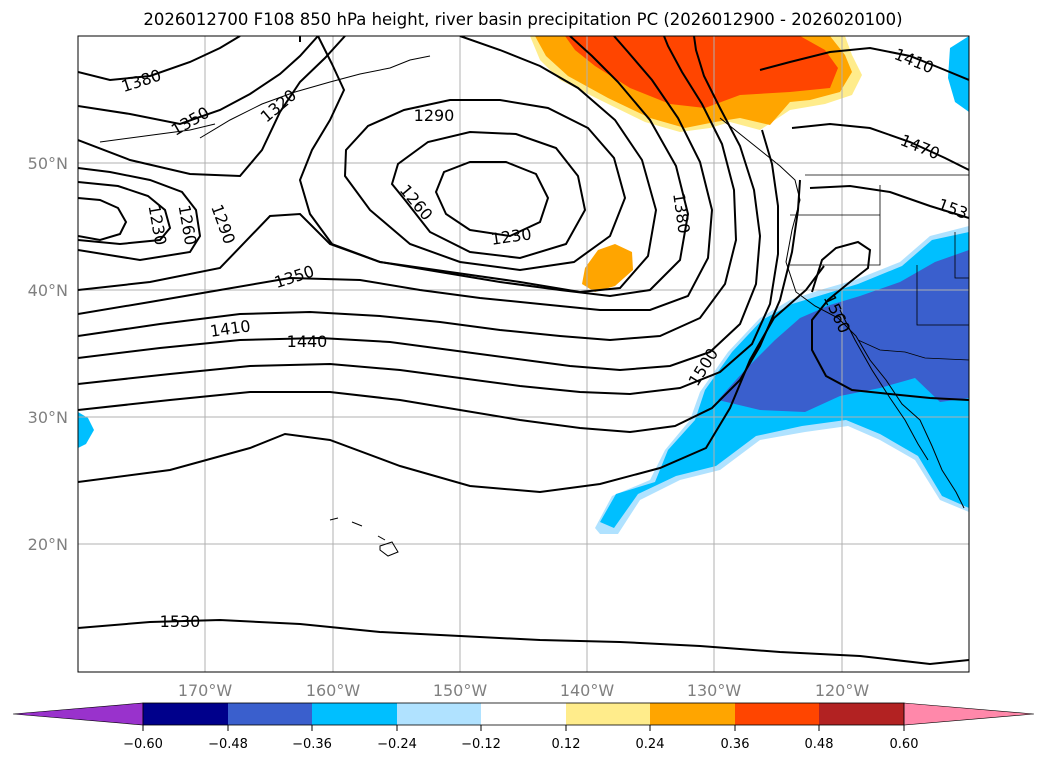 This screenshot has width=1047, height=765. Describe the element at coordinates (159, 59) in the screenshot. I see `contour-1380-nw` at that location.